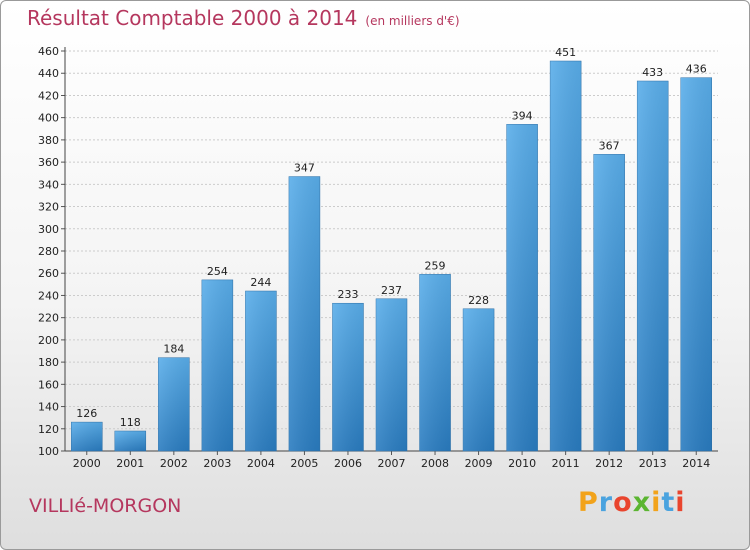 The image size is (750, 550). Describe the element at coordinates (48, 95) in the screenshot. I see `y-tick-label: 420` at that location.